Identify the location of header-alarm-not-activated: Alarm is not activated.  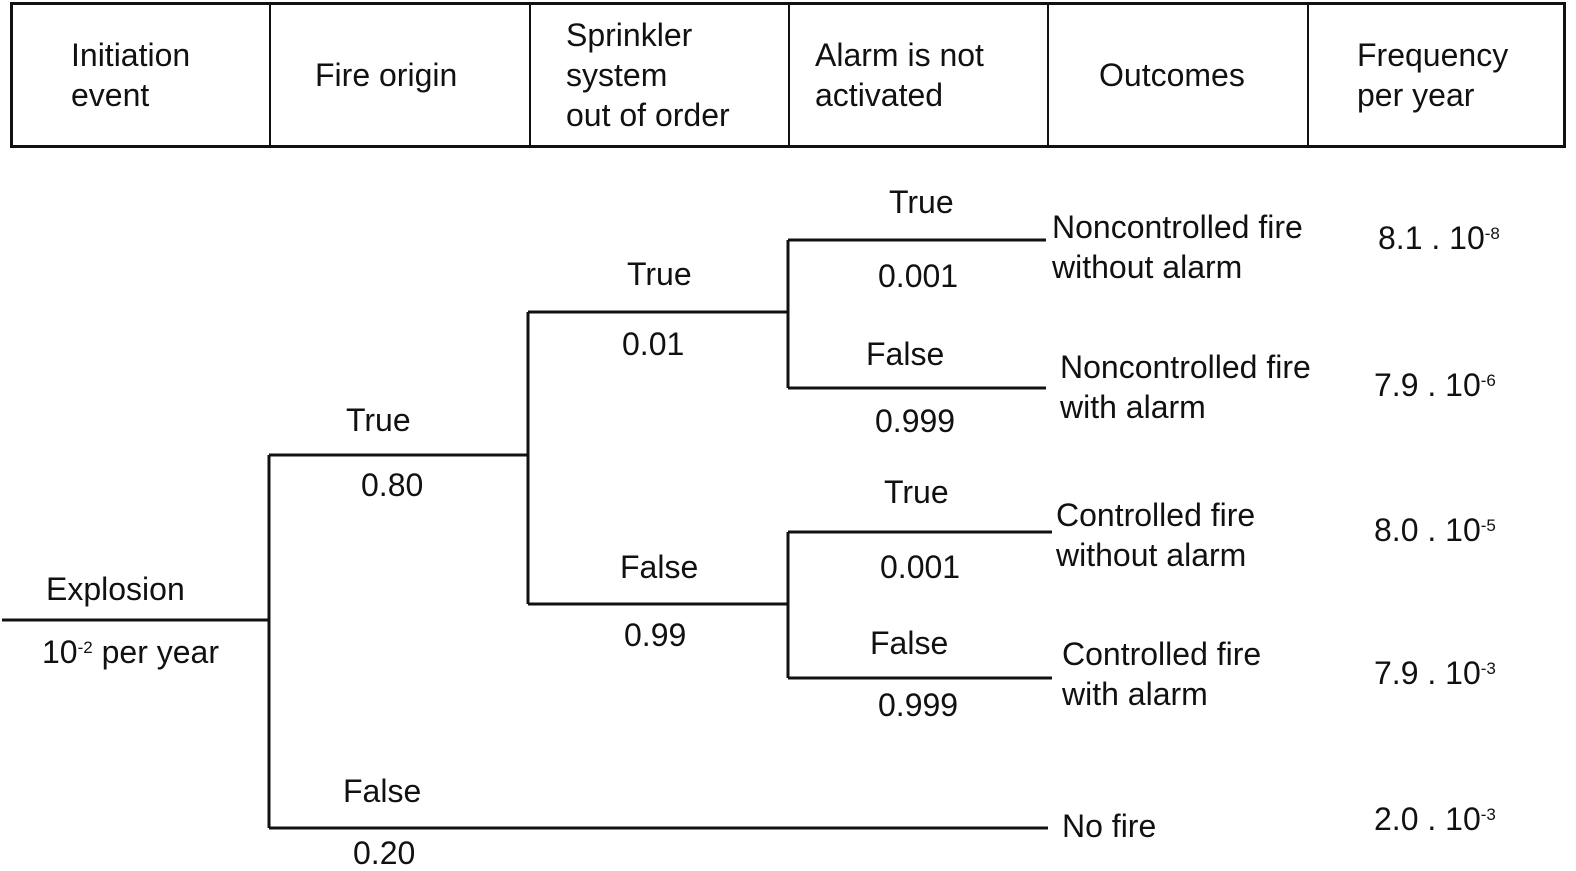
(919, 75).